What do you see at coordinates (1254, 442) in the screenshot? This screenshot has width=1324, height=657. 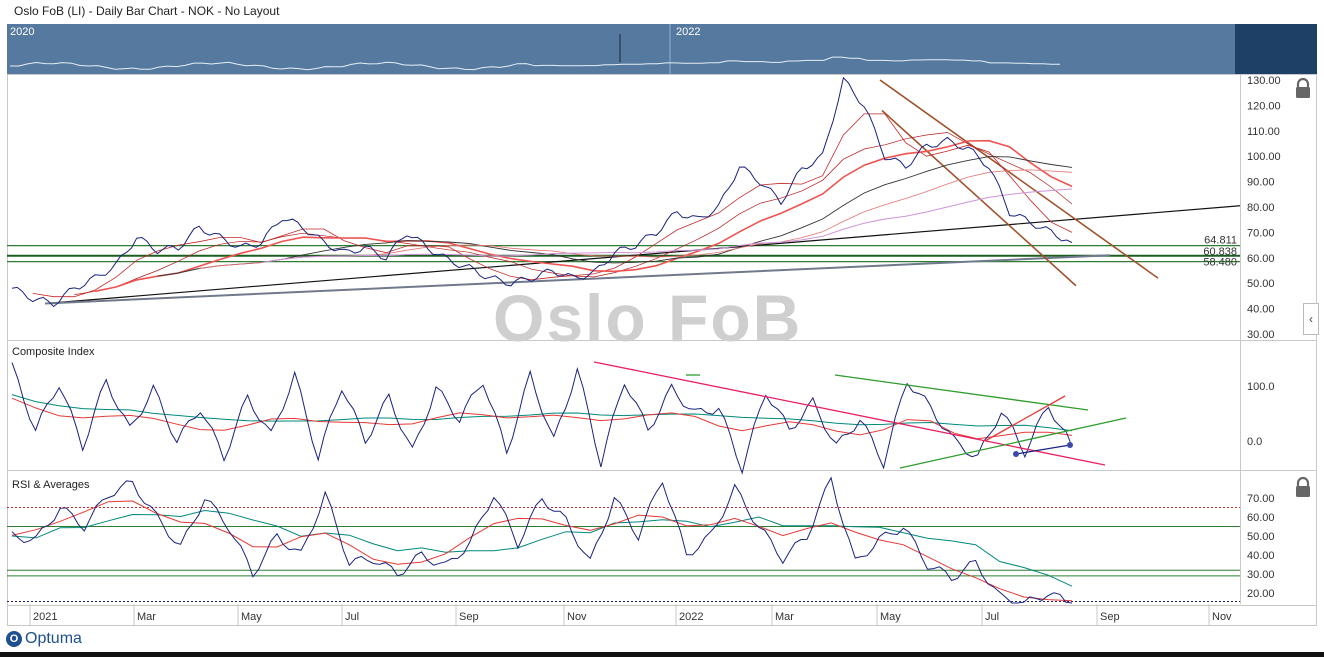 I see `y-tick-label: 0.0` at bounding box center [1254, 442].